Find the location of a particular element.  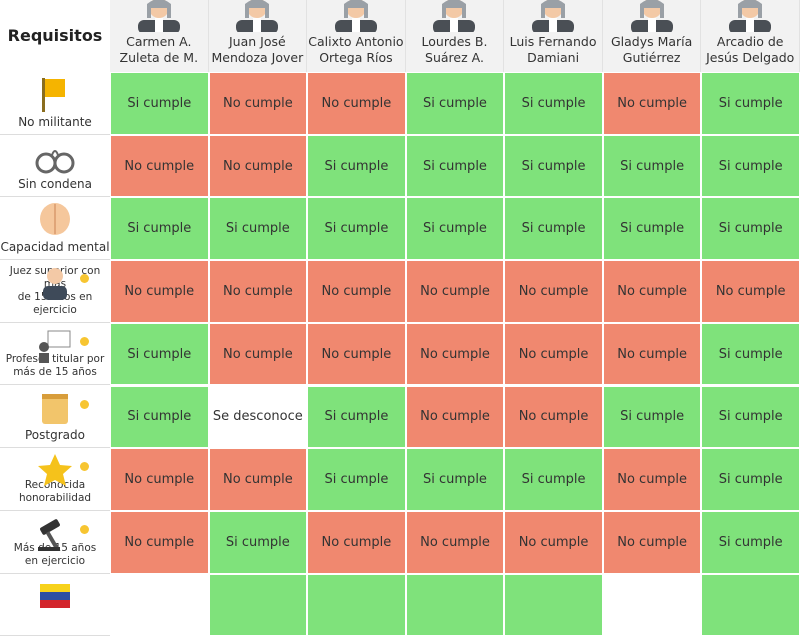

requirement-label: No militante is located at coordinates (55, 103).